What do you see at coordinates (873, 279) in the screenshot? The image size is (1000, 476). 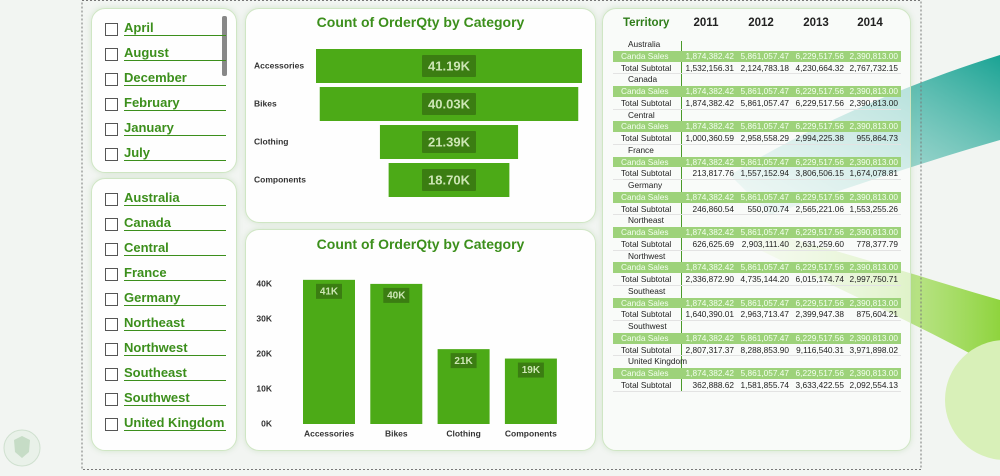 I see `subtotal-cell: 2,997,750.71` at bounding box center [873, 279].